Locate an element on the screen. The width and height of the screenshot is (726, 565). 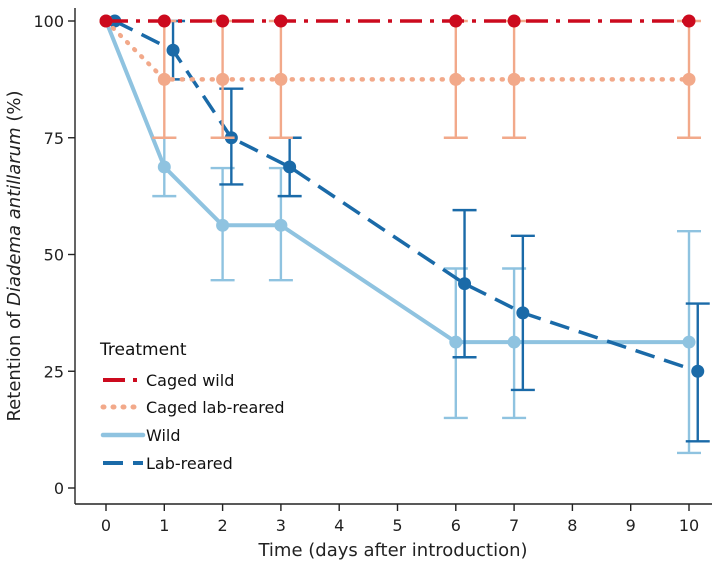
legend-title: Treatment is located at coordinates (143, 350).